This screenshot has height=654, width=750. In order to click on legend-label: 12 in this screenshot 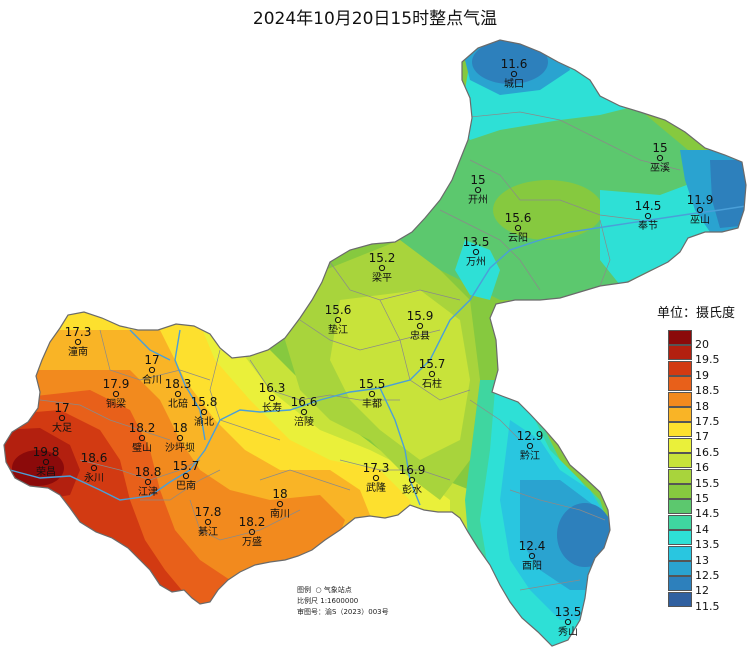, I will do `click(702, 591)`.